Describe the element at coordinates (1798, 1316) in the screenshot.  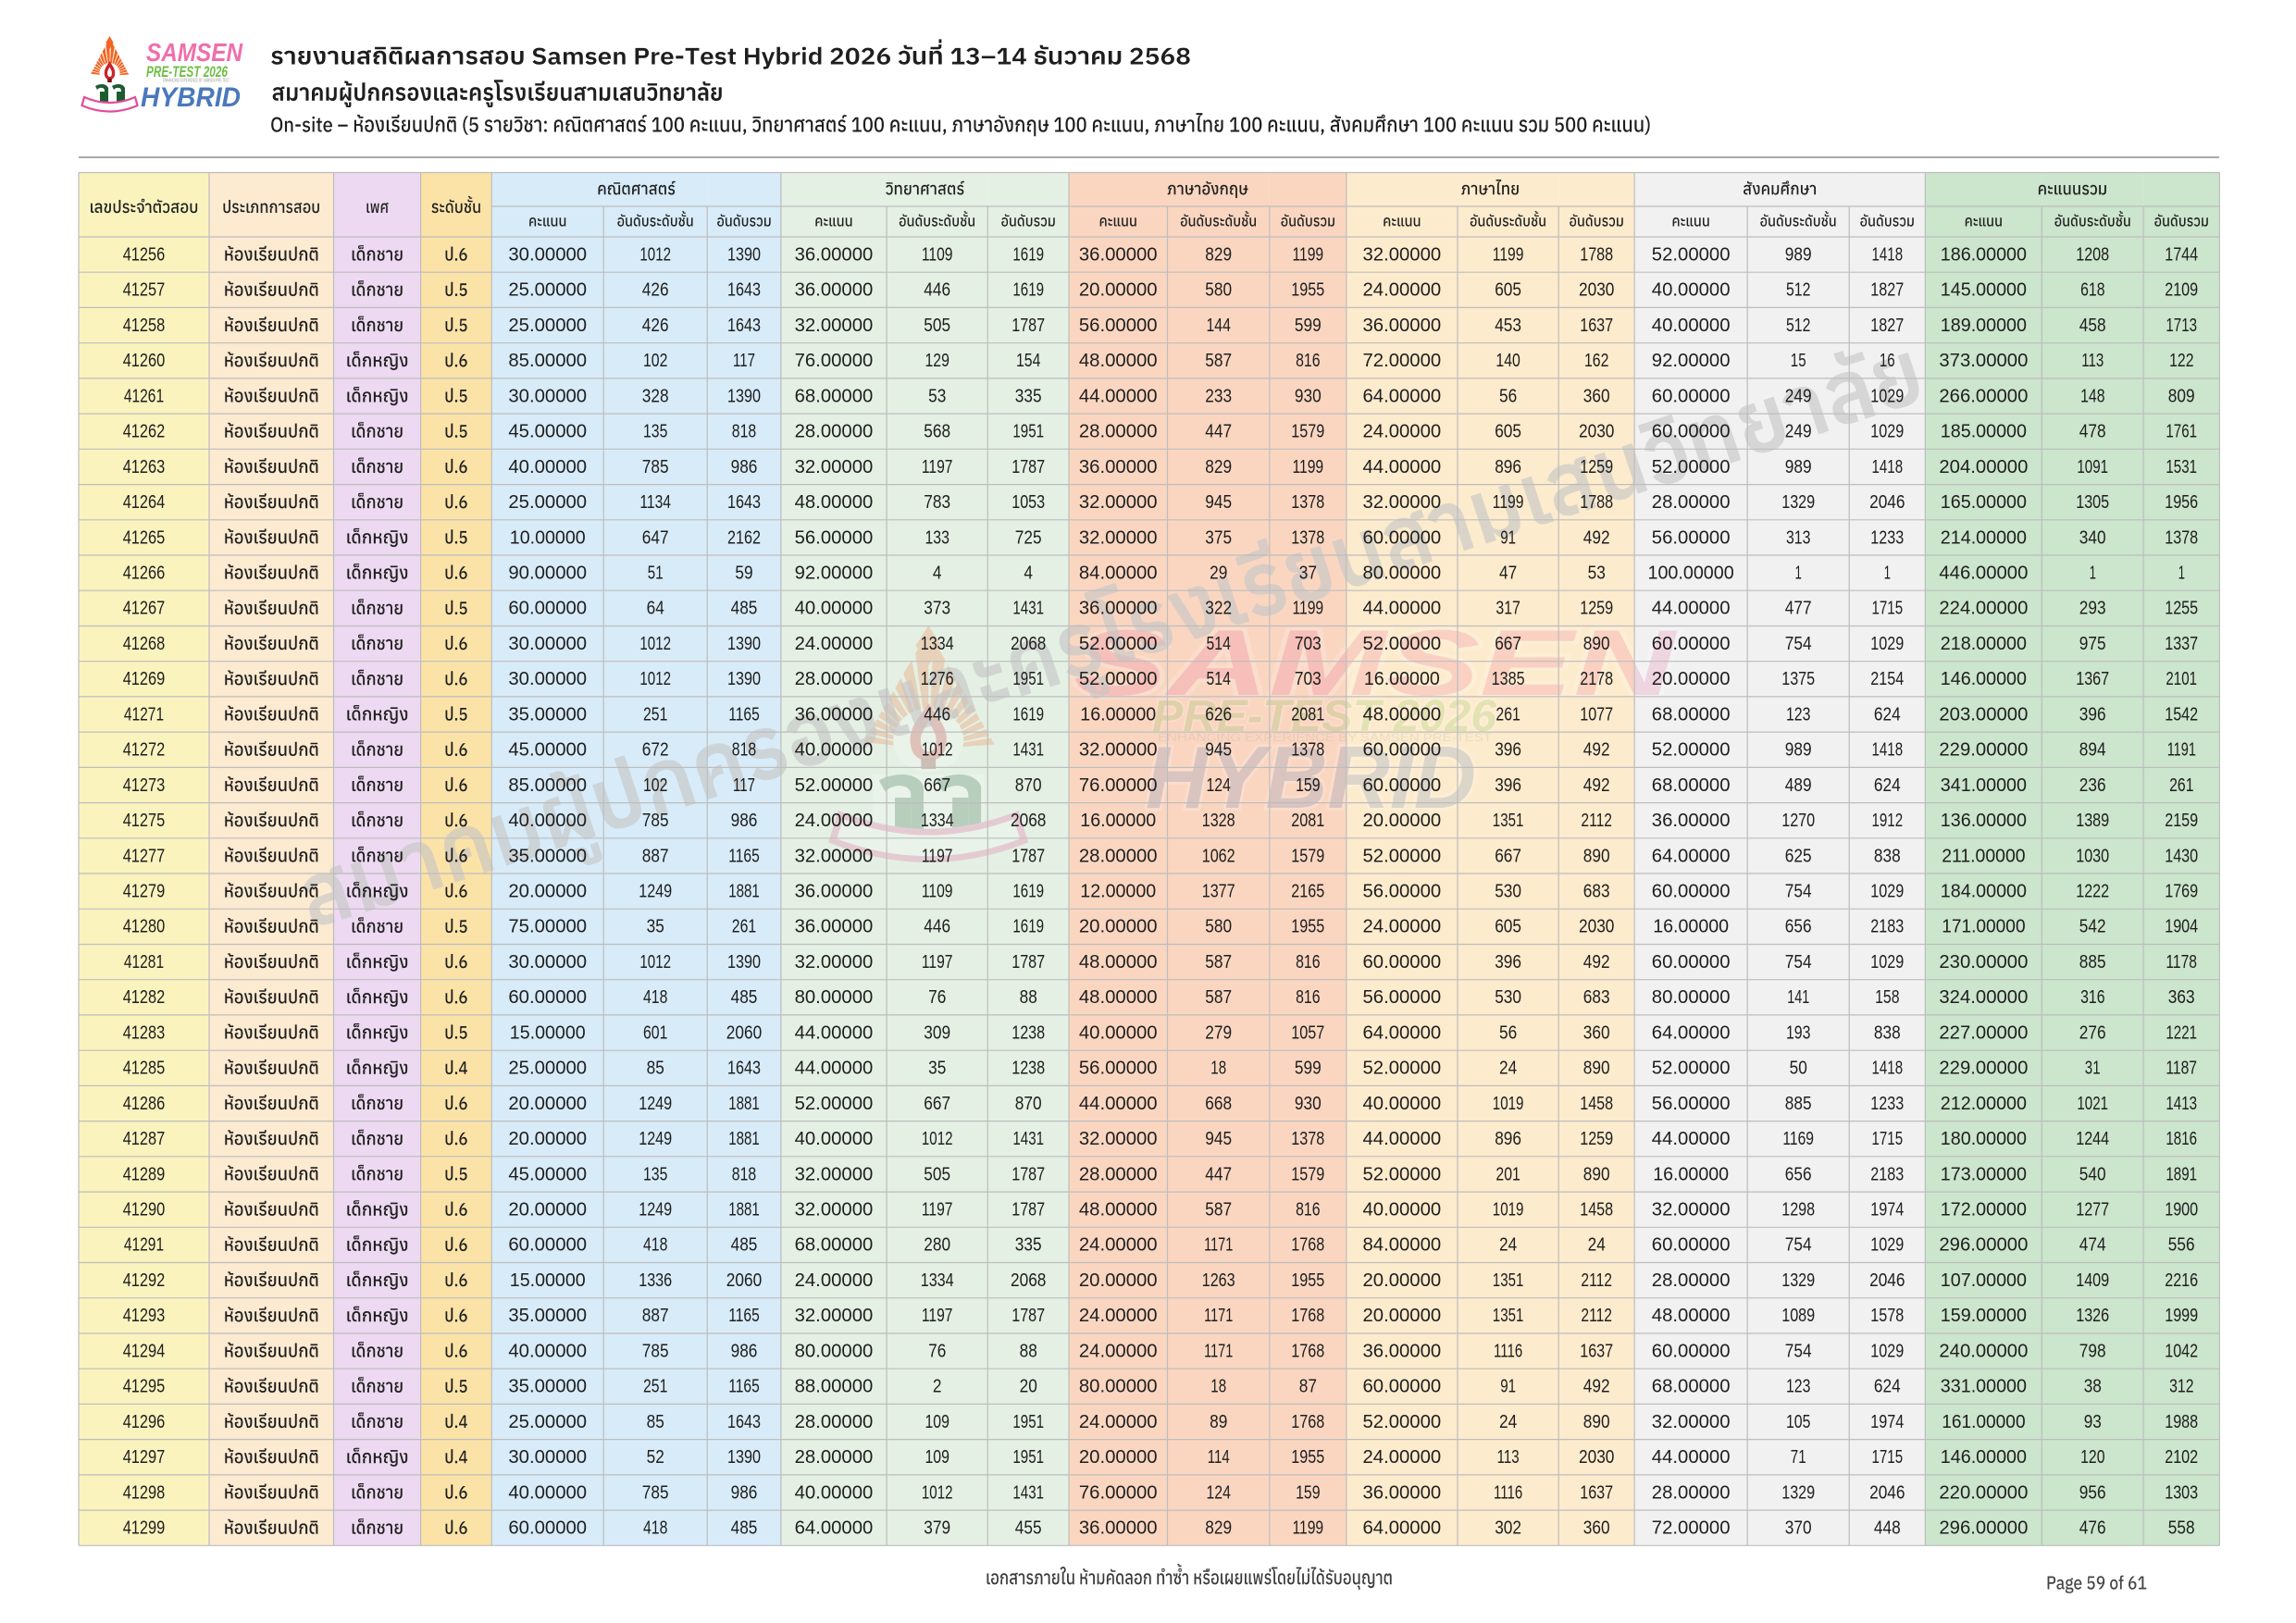
I see `svg-text: 1089` at that location.